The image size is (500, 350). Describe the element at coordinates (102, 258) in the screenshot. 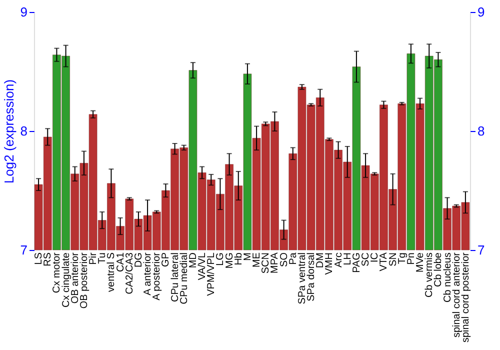

I see `x-tick-label: Tu` at that location.